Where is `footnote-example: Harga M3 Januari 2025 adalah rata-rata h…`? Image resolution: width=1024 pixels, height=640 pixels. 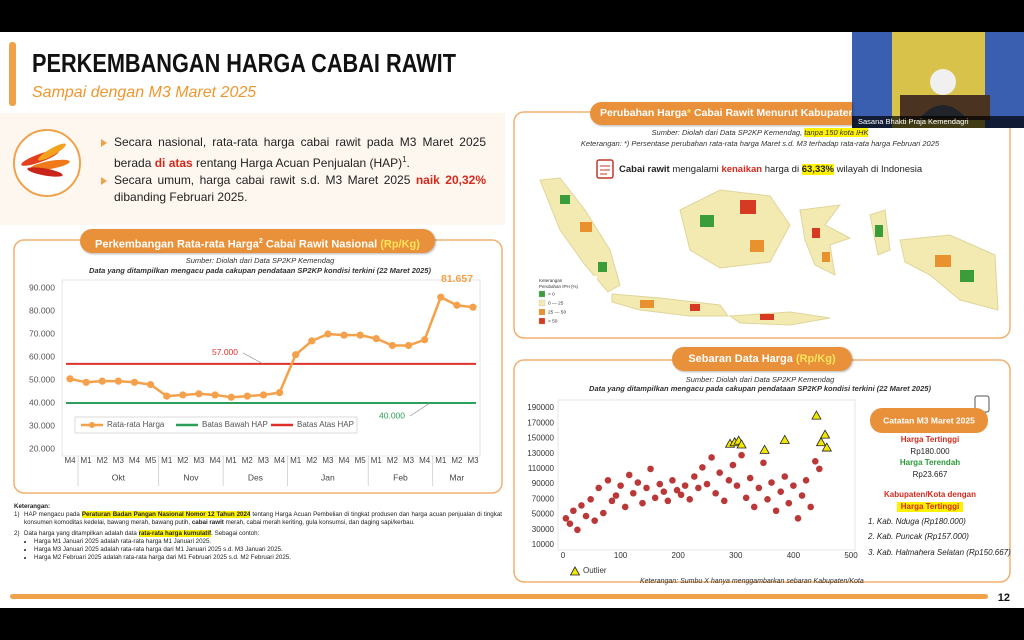
footnote-example: Harga M3 Januari 2025 adalah rata-rata h… is located at coordinates (268, 550).